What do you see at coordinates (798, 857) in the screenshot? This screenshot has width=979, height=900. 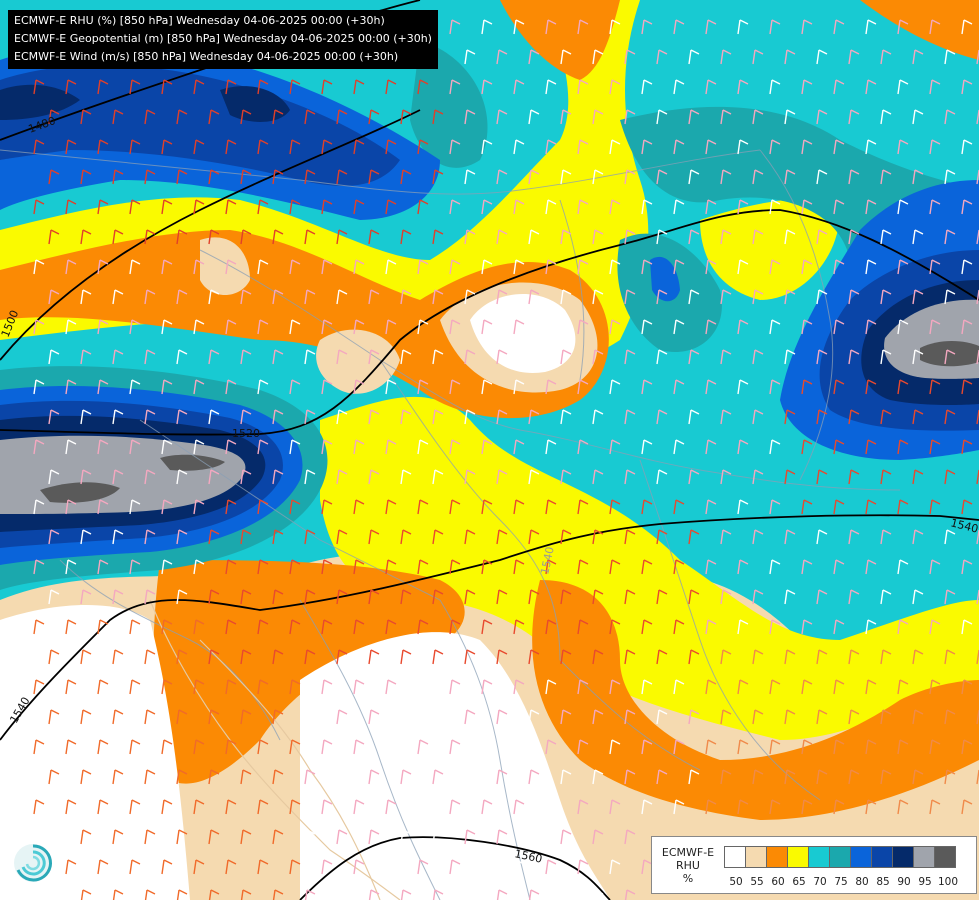 I see `legend-swatch` at bounding box center [798, 857].